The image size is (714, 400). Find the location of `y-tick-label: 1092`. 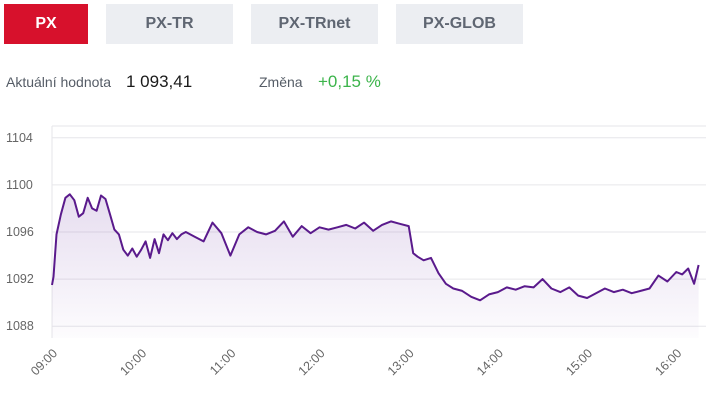

y-tick-label: 1092 is located at coordinates (20, 279).